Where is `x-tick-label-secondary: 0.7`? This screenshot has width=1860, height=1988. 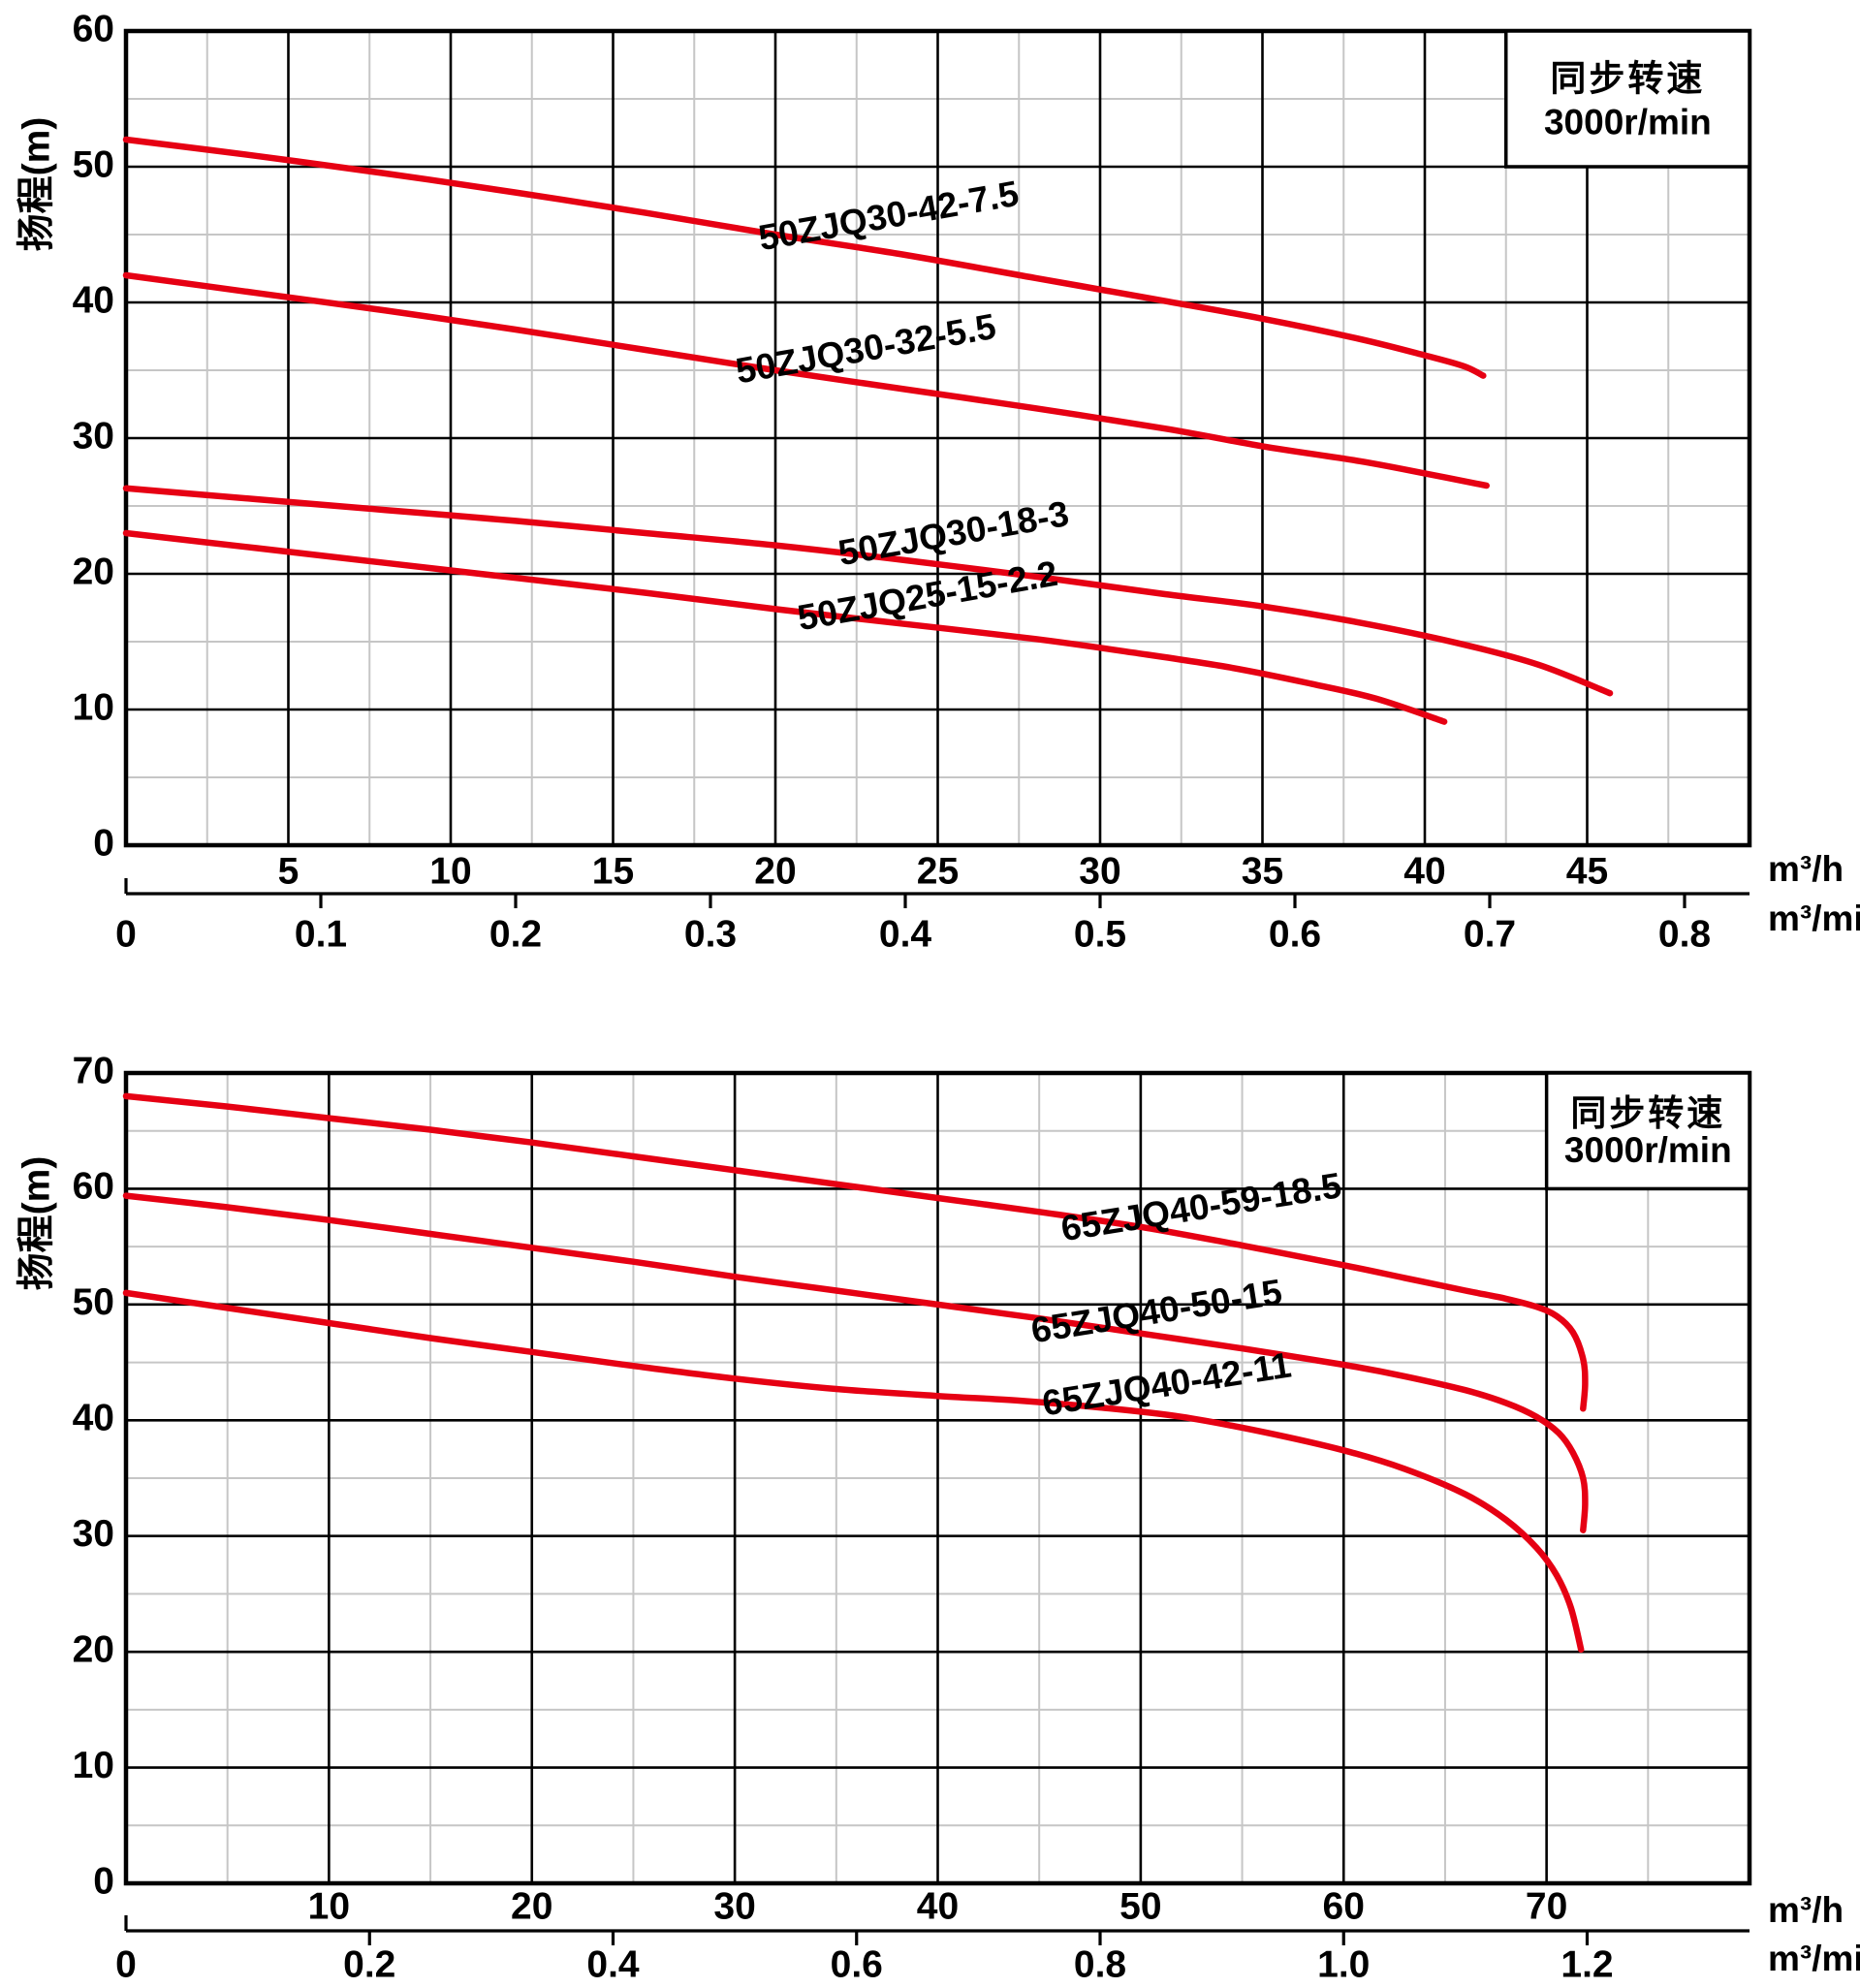 x-tick-label-secondary: 0.7 is located at coordinates (1490, 934).